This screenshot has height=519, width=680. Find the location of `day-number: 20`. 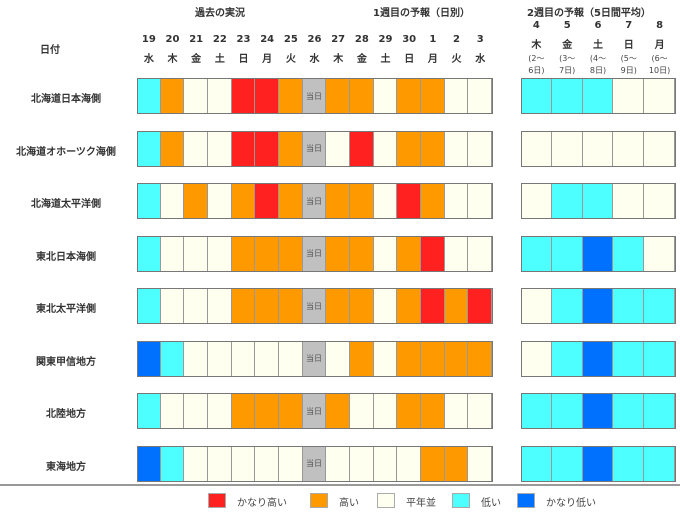

day-number: 20 is located at coordinates (172, 39).